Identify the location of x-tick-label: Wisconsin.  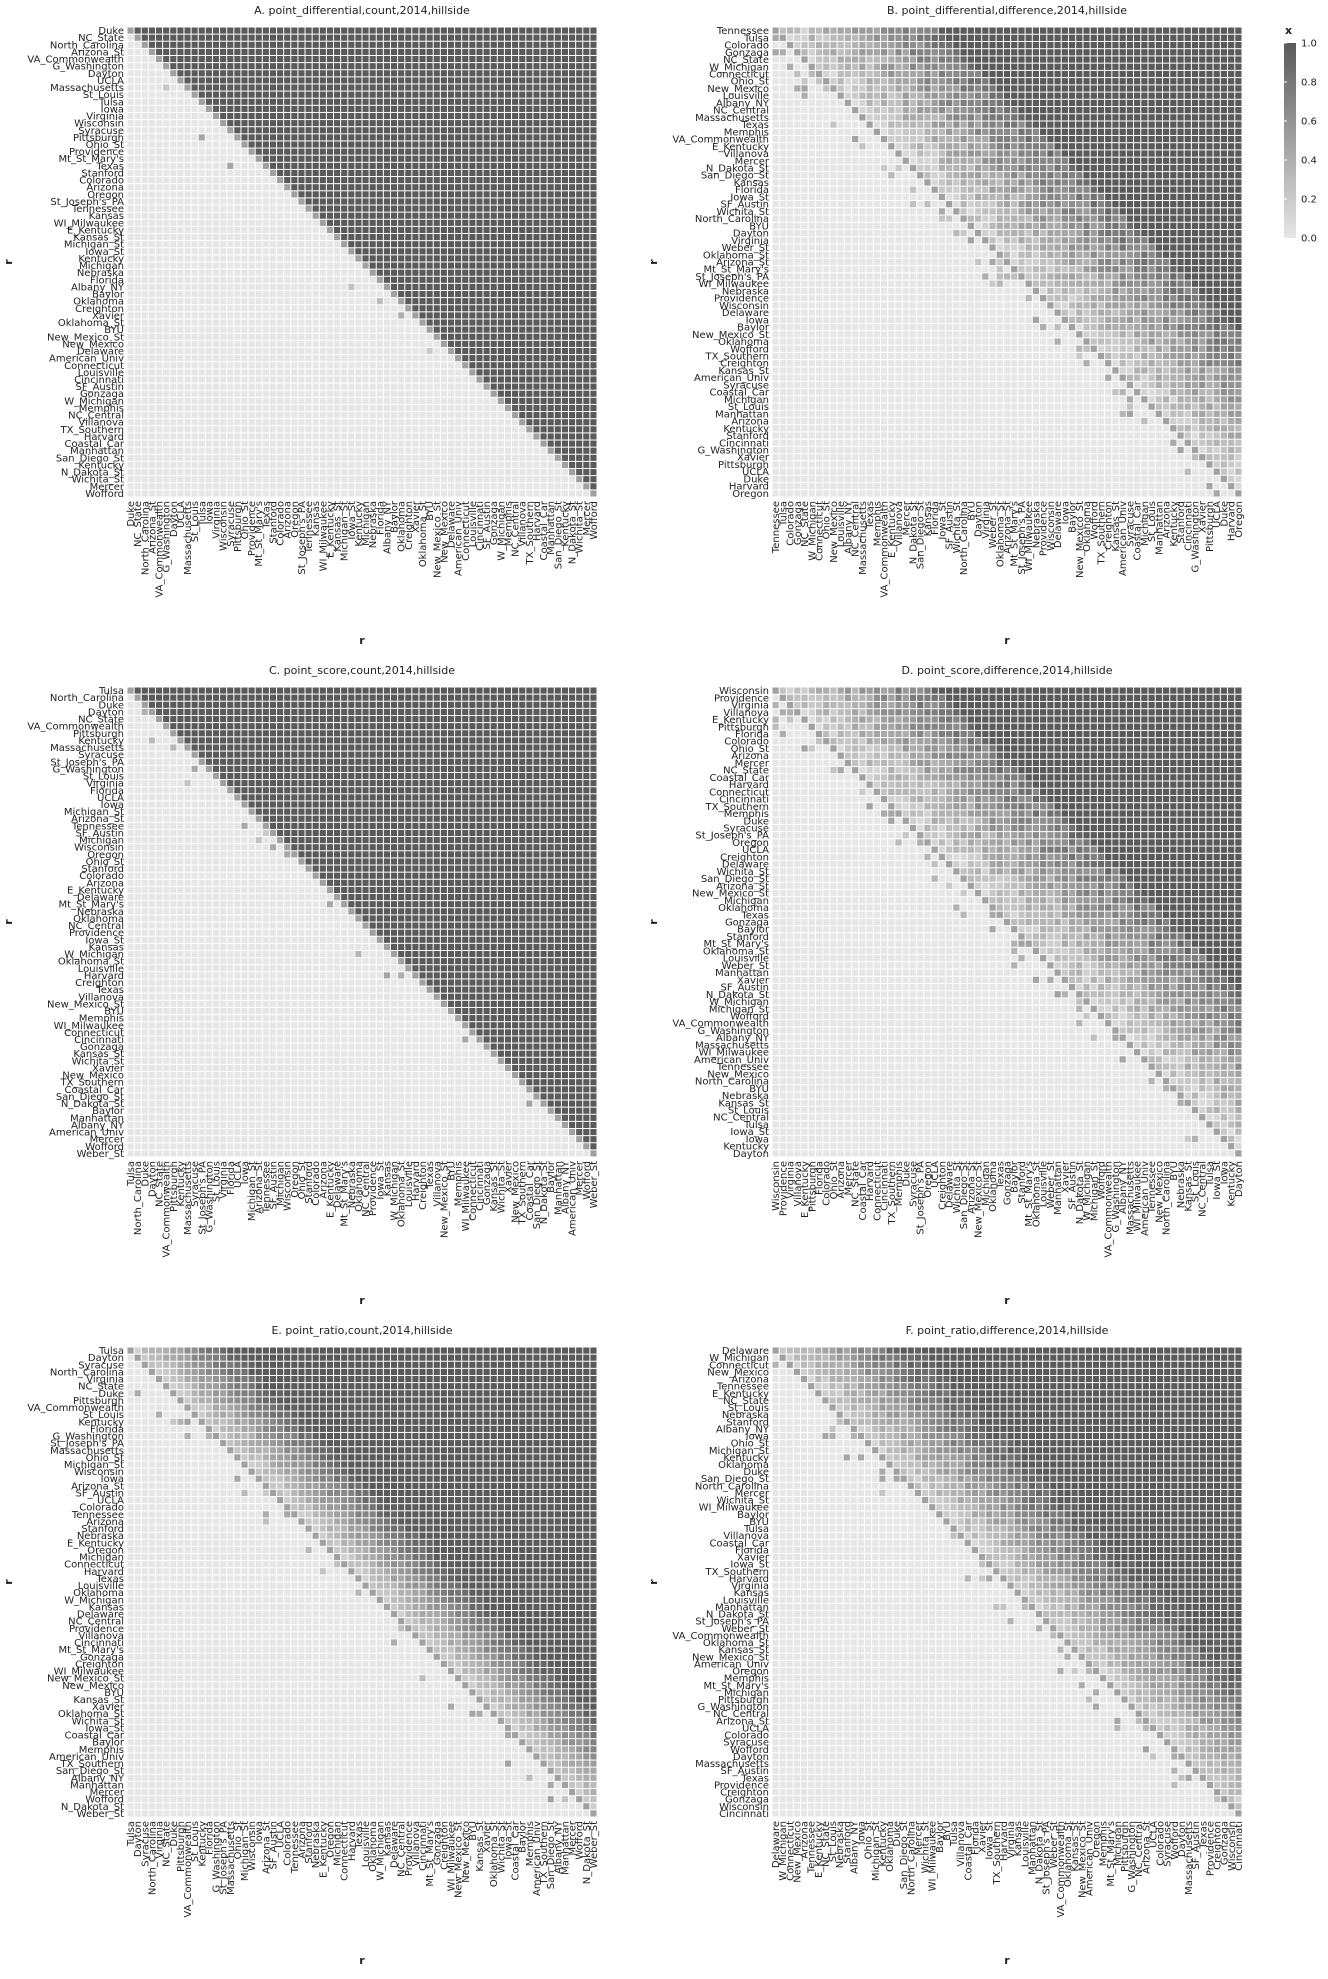
(224, 526).